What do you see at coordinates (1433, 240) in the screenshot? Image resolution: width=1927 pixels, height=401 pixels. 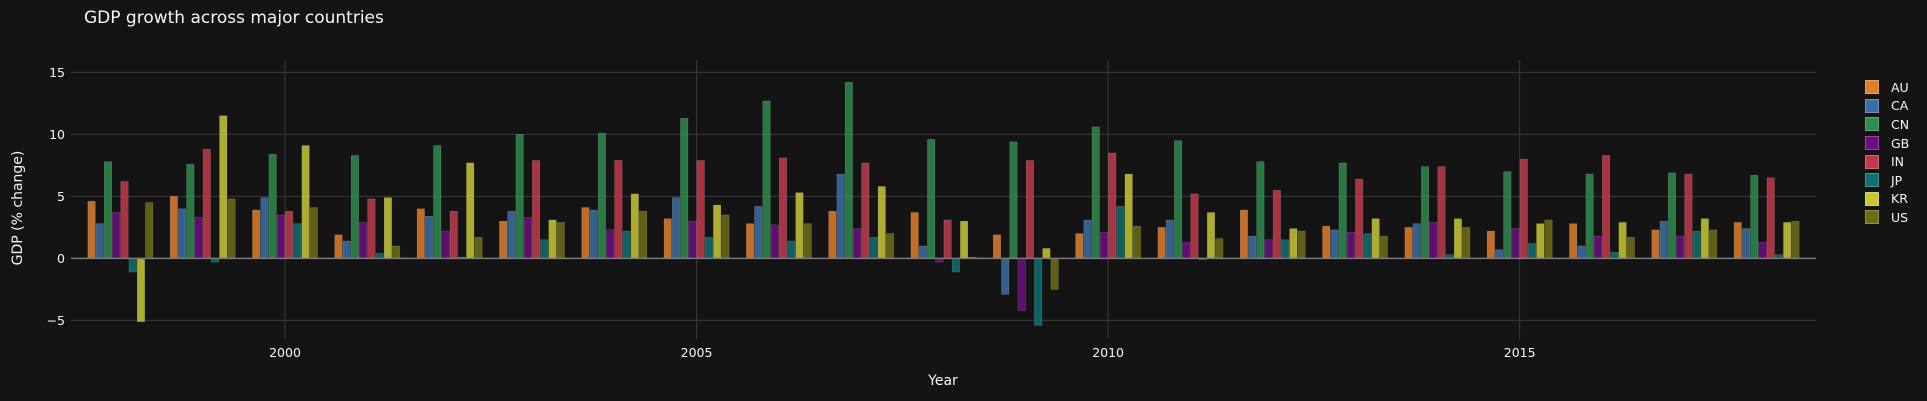 I see `bar-gb-2014` at bounding box center [1433, 240].